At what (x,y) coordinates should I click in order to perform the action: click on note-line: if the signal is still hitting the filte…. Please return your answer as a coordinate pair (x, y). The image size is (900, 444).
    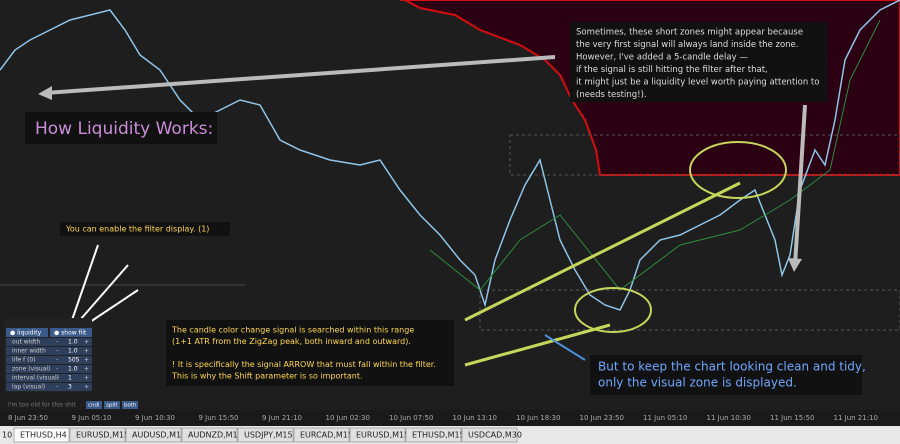
    Looking at the image, I should click on (672, 70).